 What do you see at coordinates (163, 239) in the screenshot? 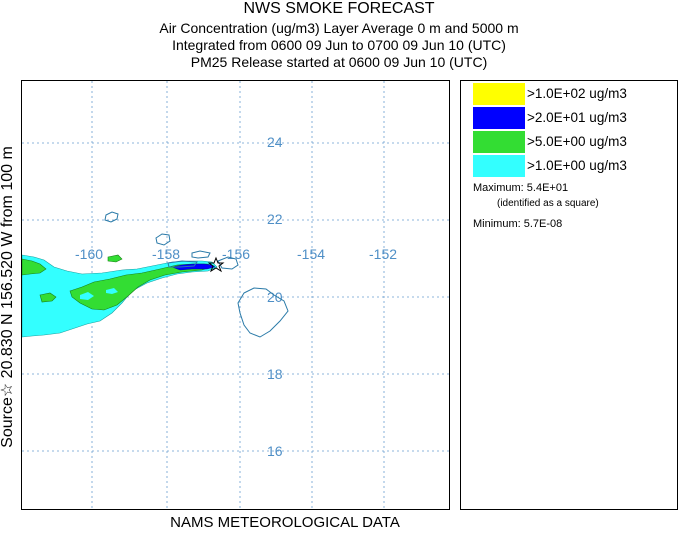
I see `coast-kauai` at bounding box center [163, 239].